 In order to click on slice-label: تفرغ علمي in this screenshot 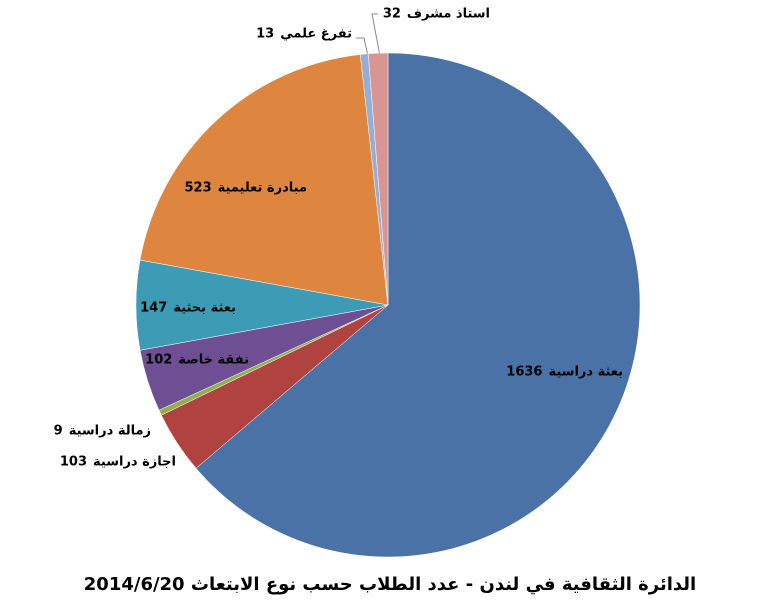, I will do `click(316, 34)`.